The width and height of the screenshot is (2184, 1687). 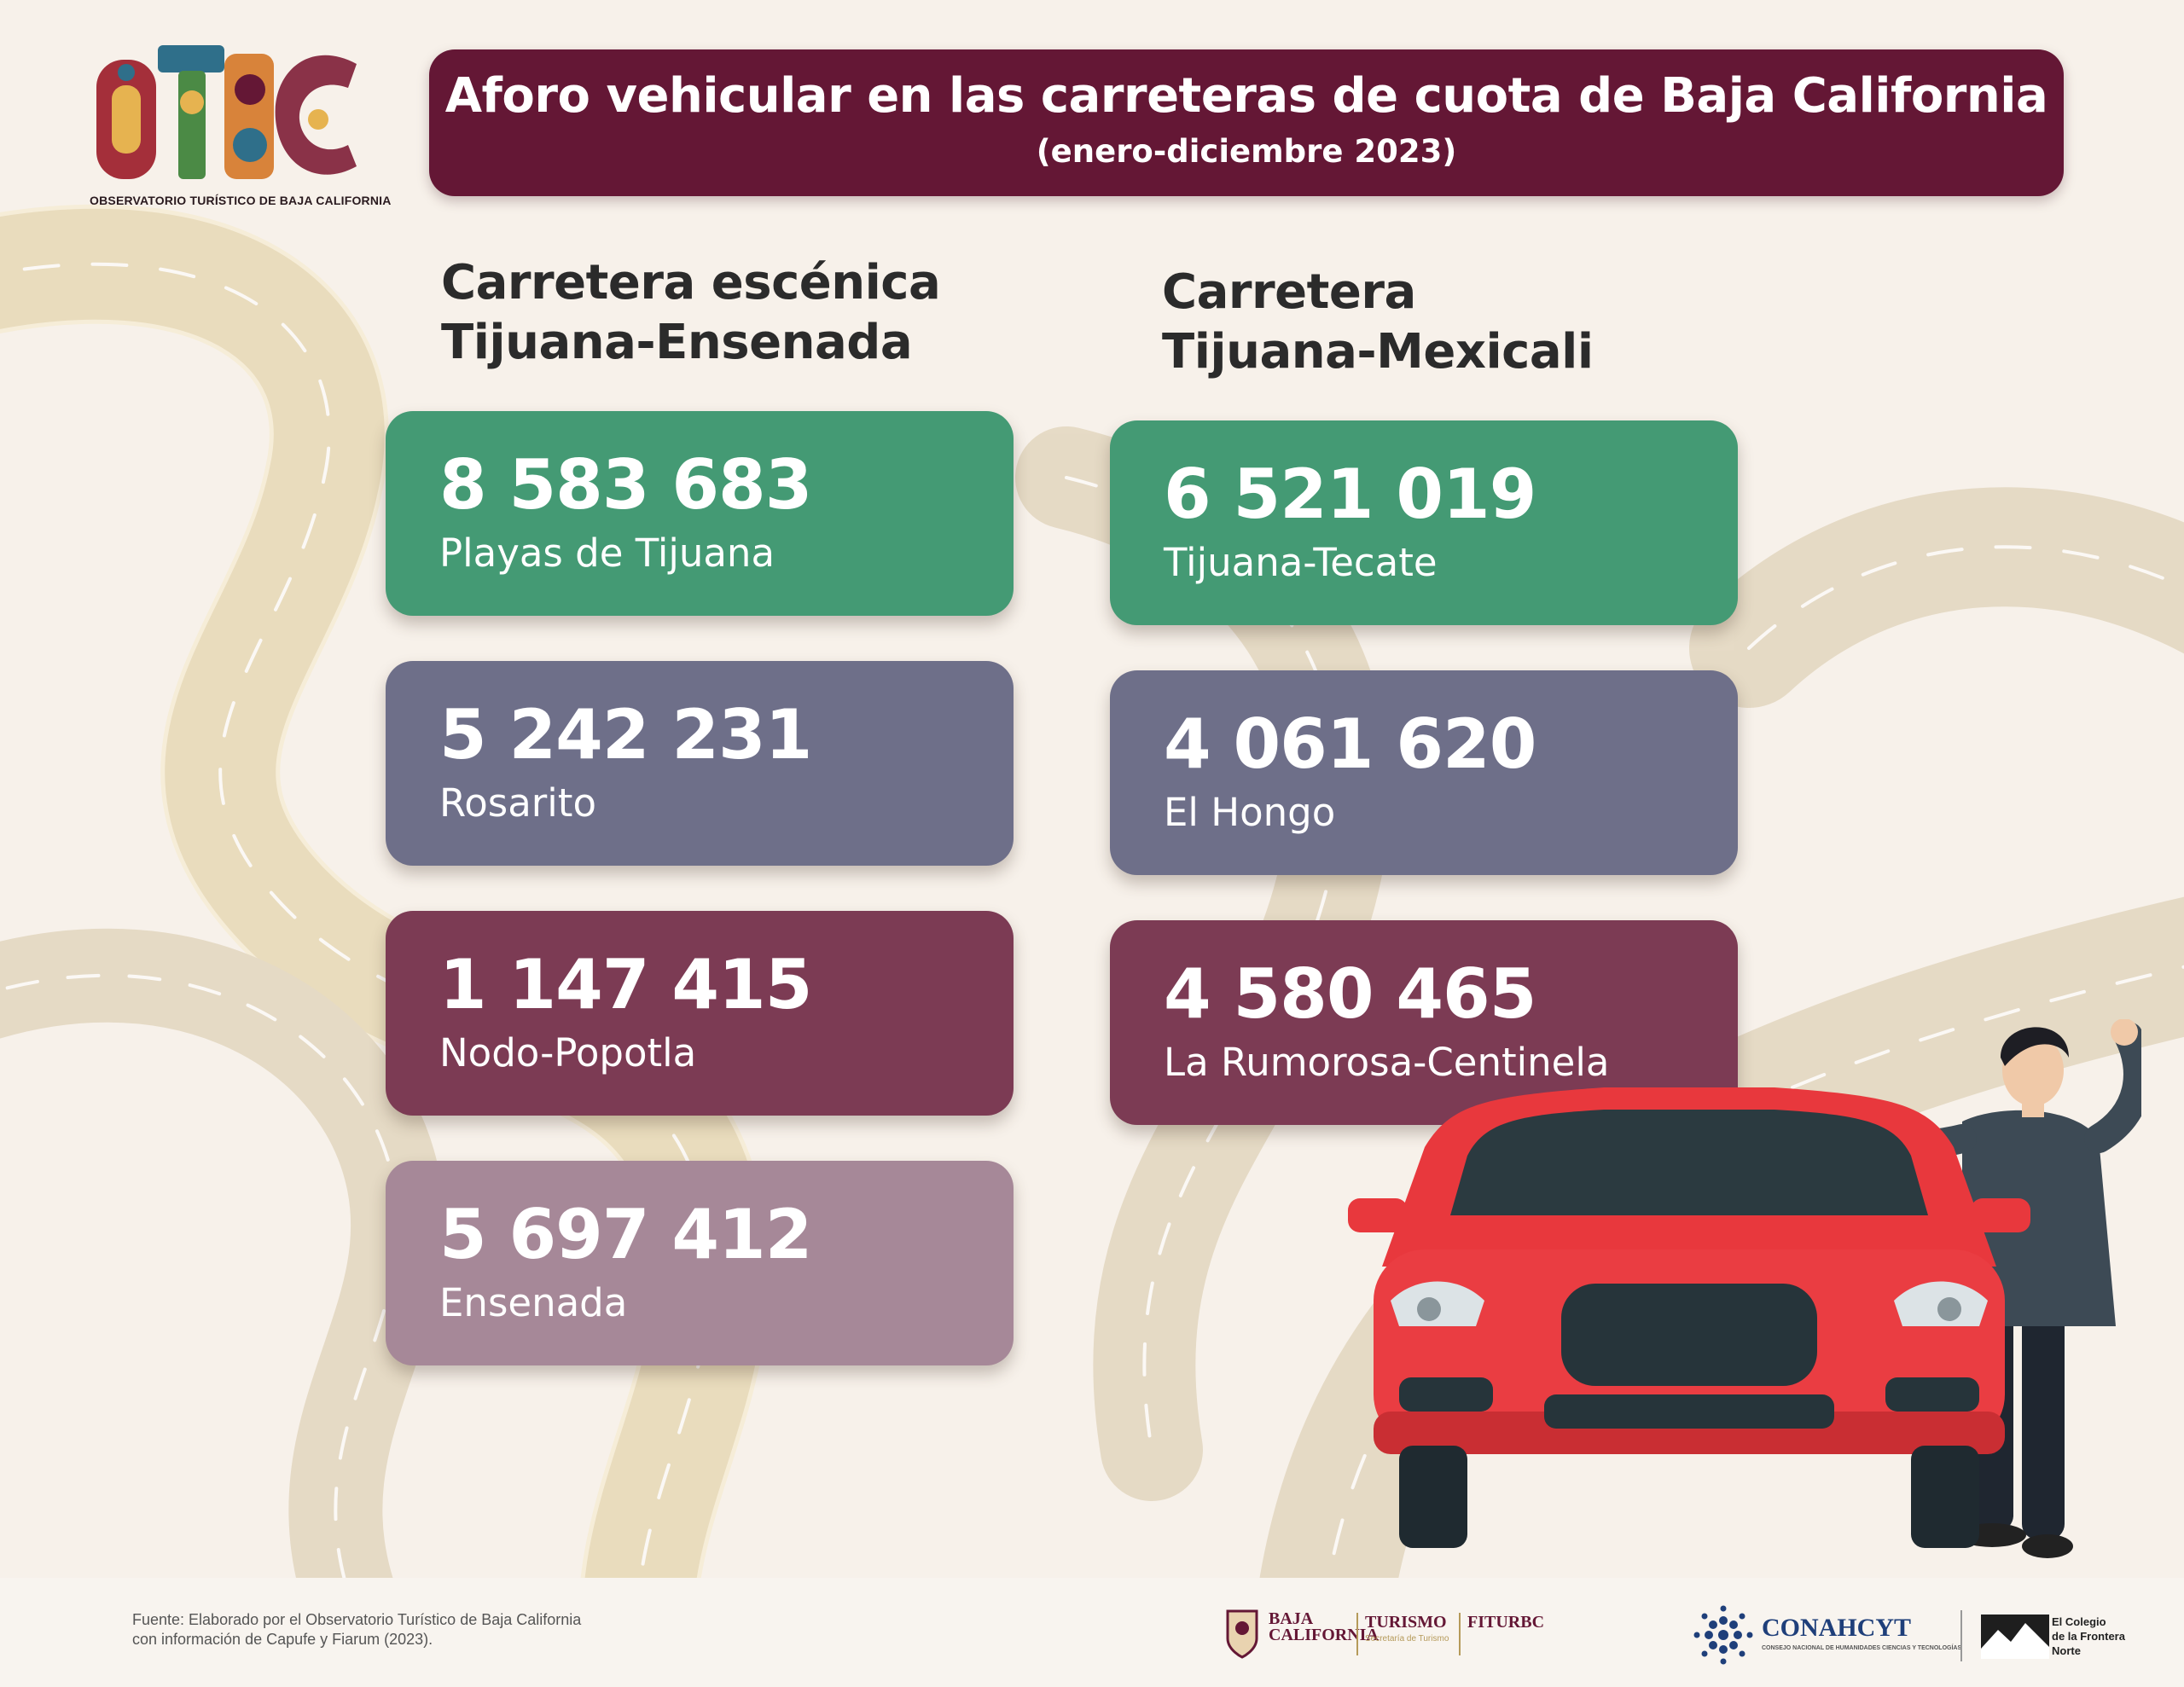 I want to click on station-card-el-hongo: 4 061 620 El Hongo, so click(x=1424, y=773).